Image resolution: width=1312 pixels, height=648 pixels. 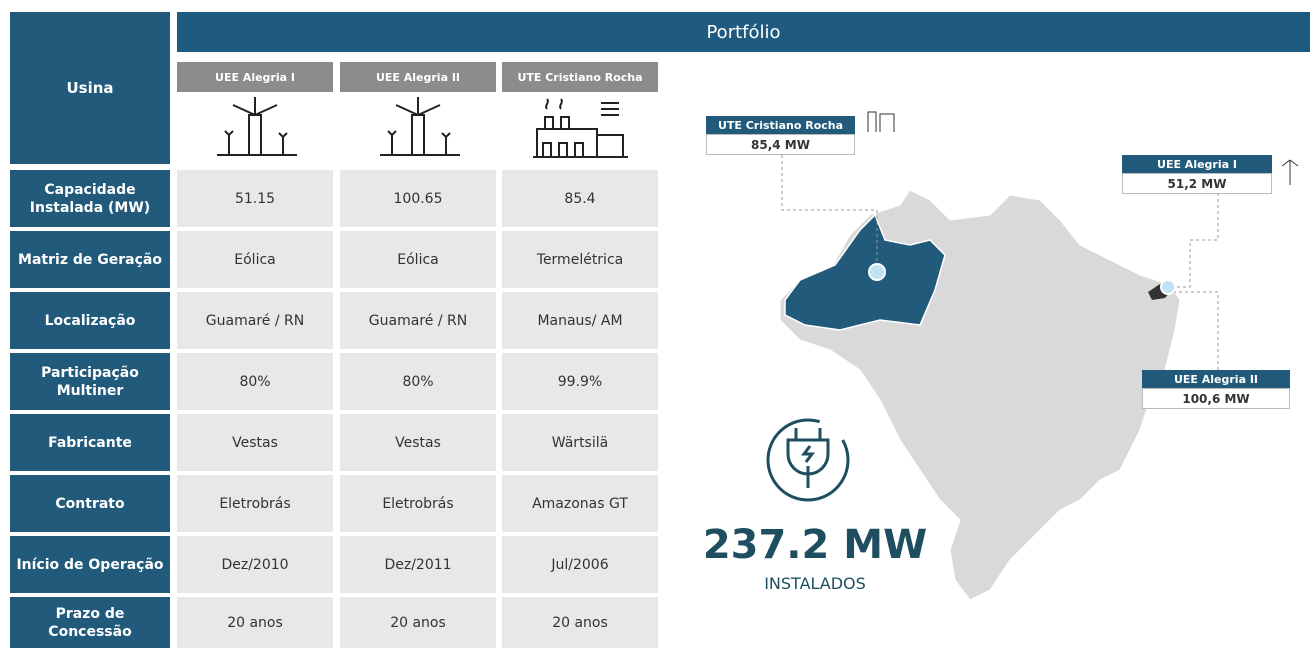 What do you see at coordinates (815, 545) in the screenshot?
I see `total: 237.2 MW` at bounding box center [815, 545].